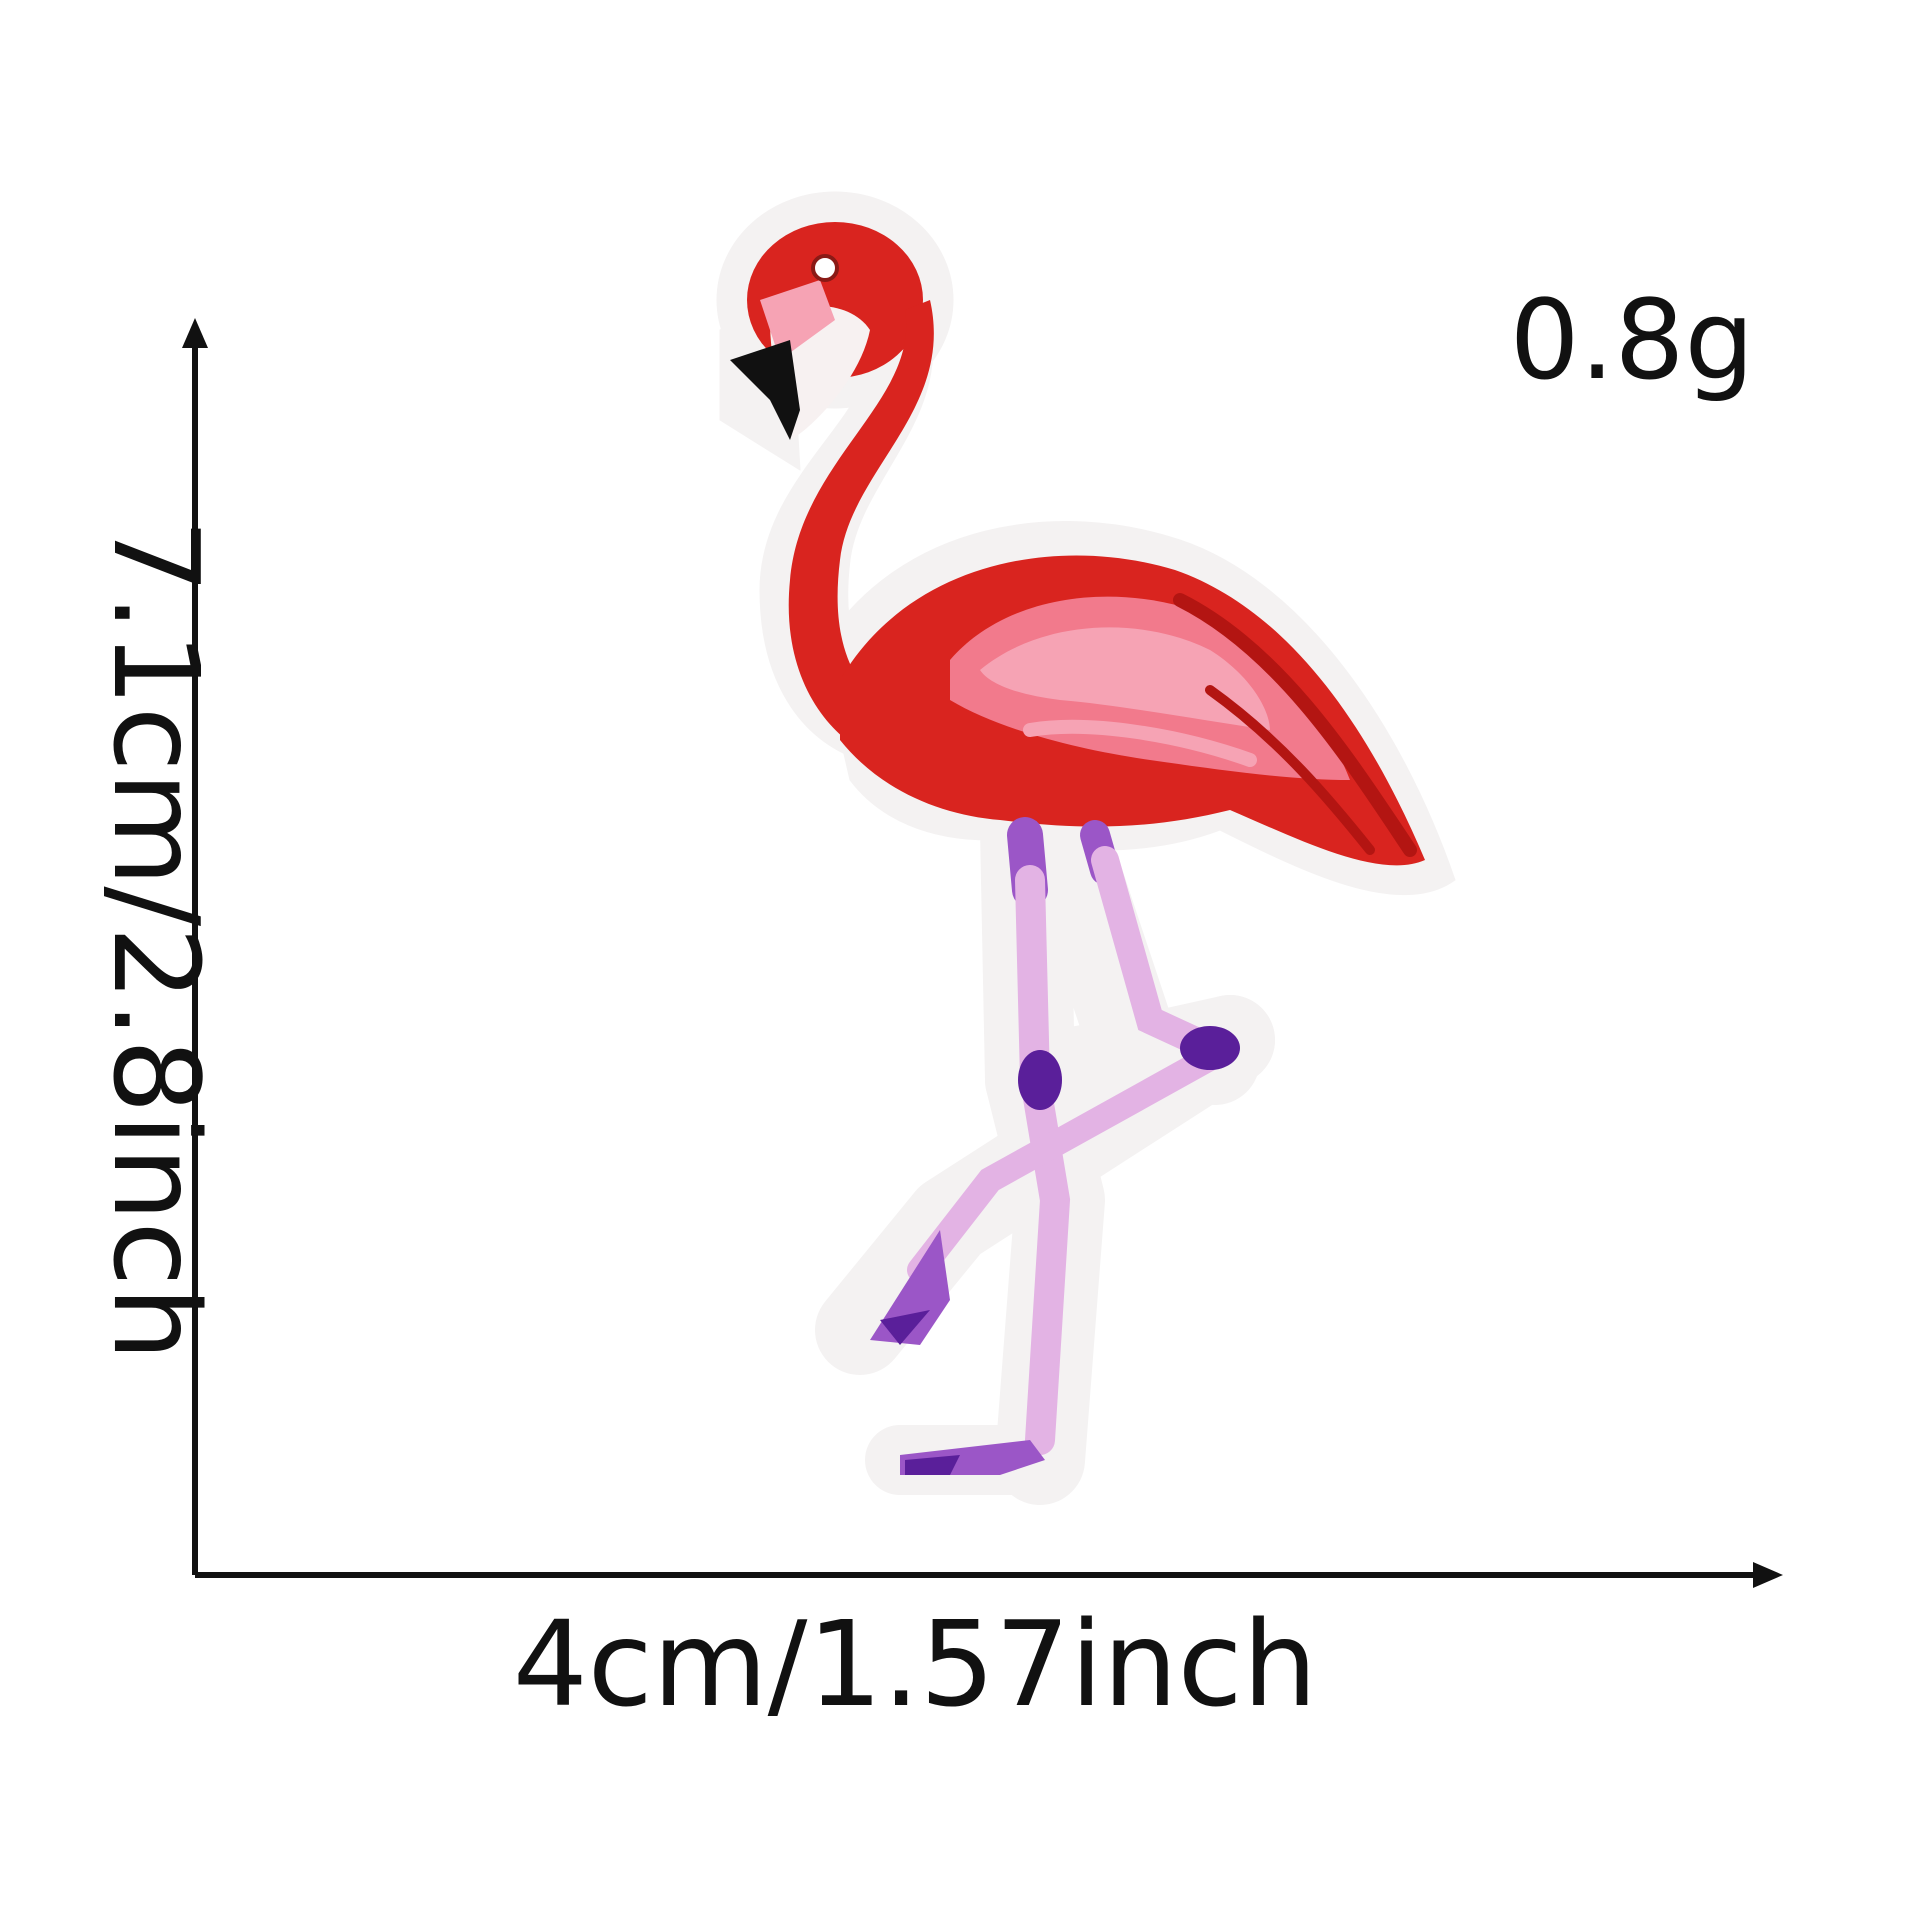 The height and width of the screenshot is (1920, 1920). What do you see at coordinates (1632, 340) in the screenshot?
I see `weight-label: 0.8g` at bounding box center [1632, 340].